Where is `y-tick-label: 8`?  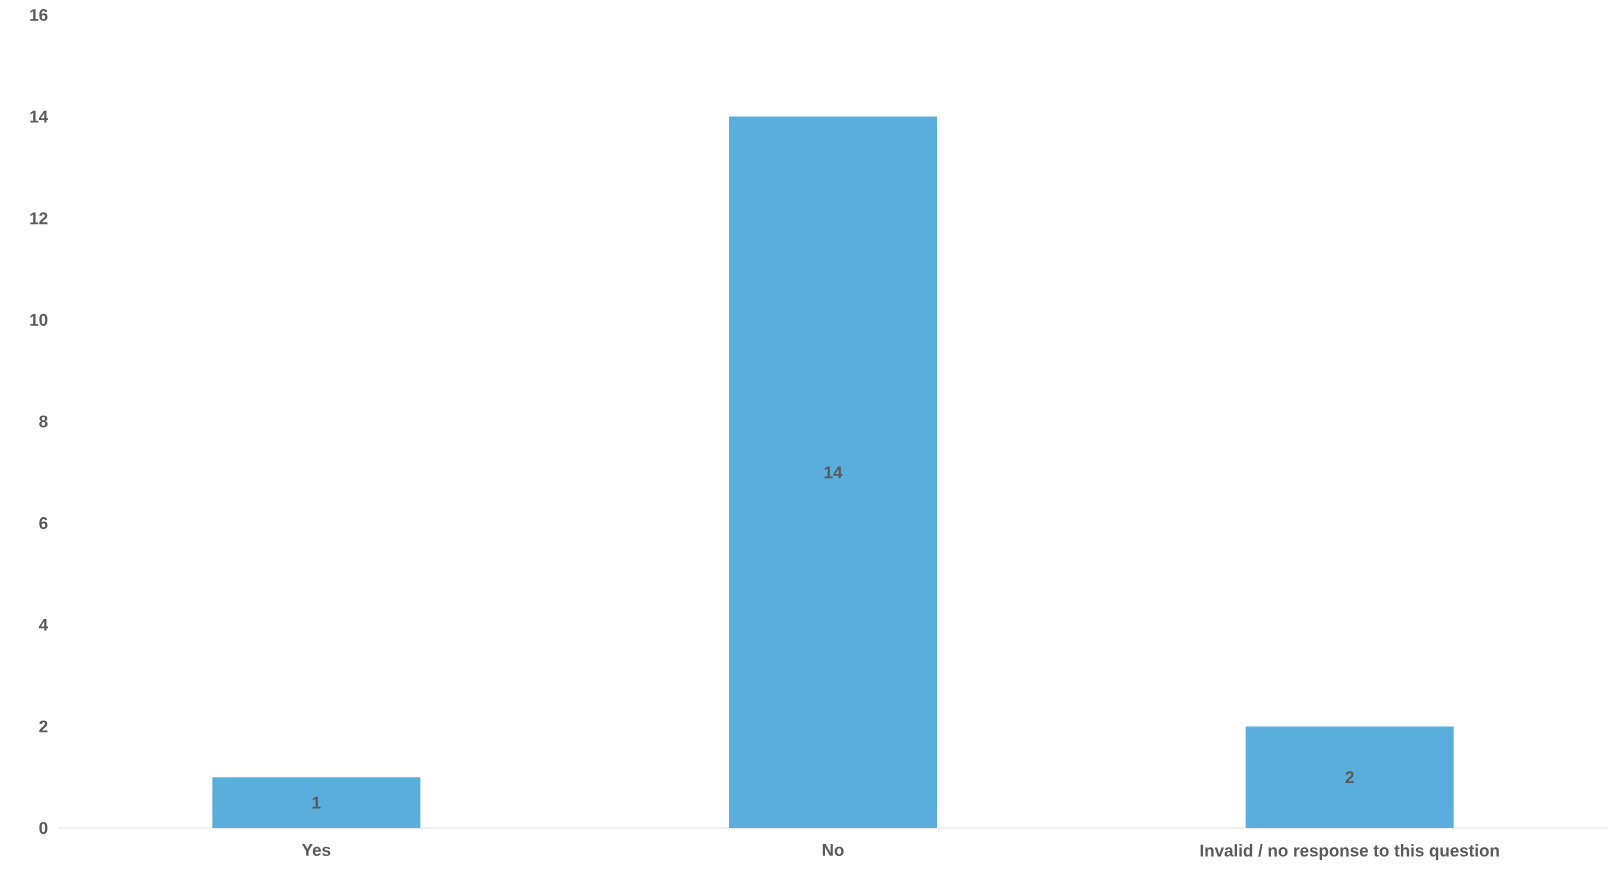 y-tick-label: 8 is located at coordinates (43, 421).